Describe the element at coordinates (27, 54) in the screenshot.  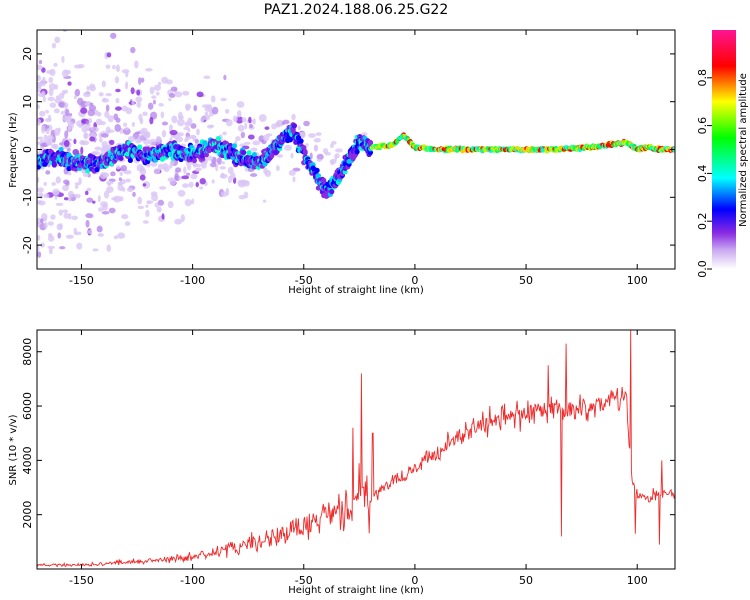
I see `y-tick-label: 20` at that location.